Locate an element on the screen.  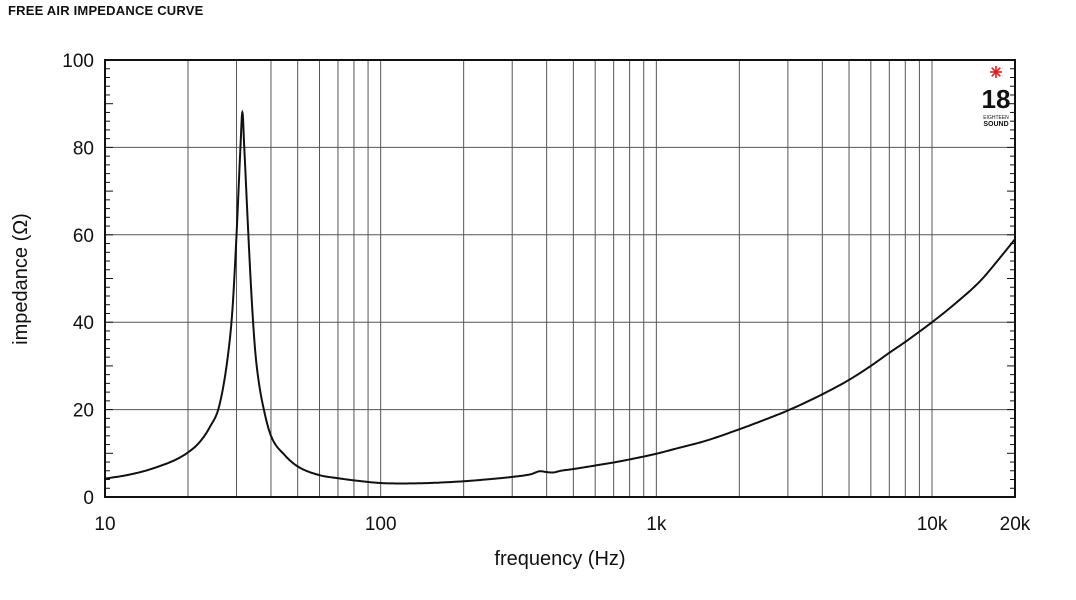
y-tick-label: 60 is located at coordinates (83, 236).